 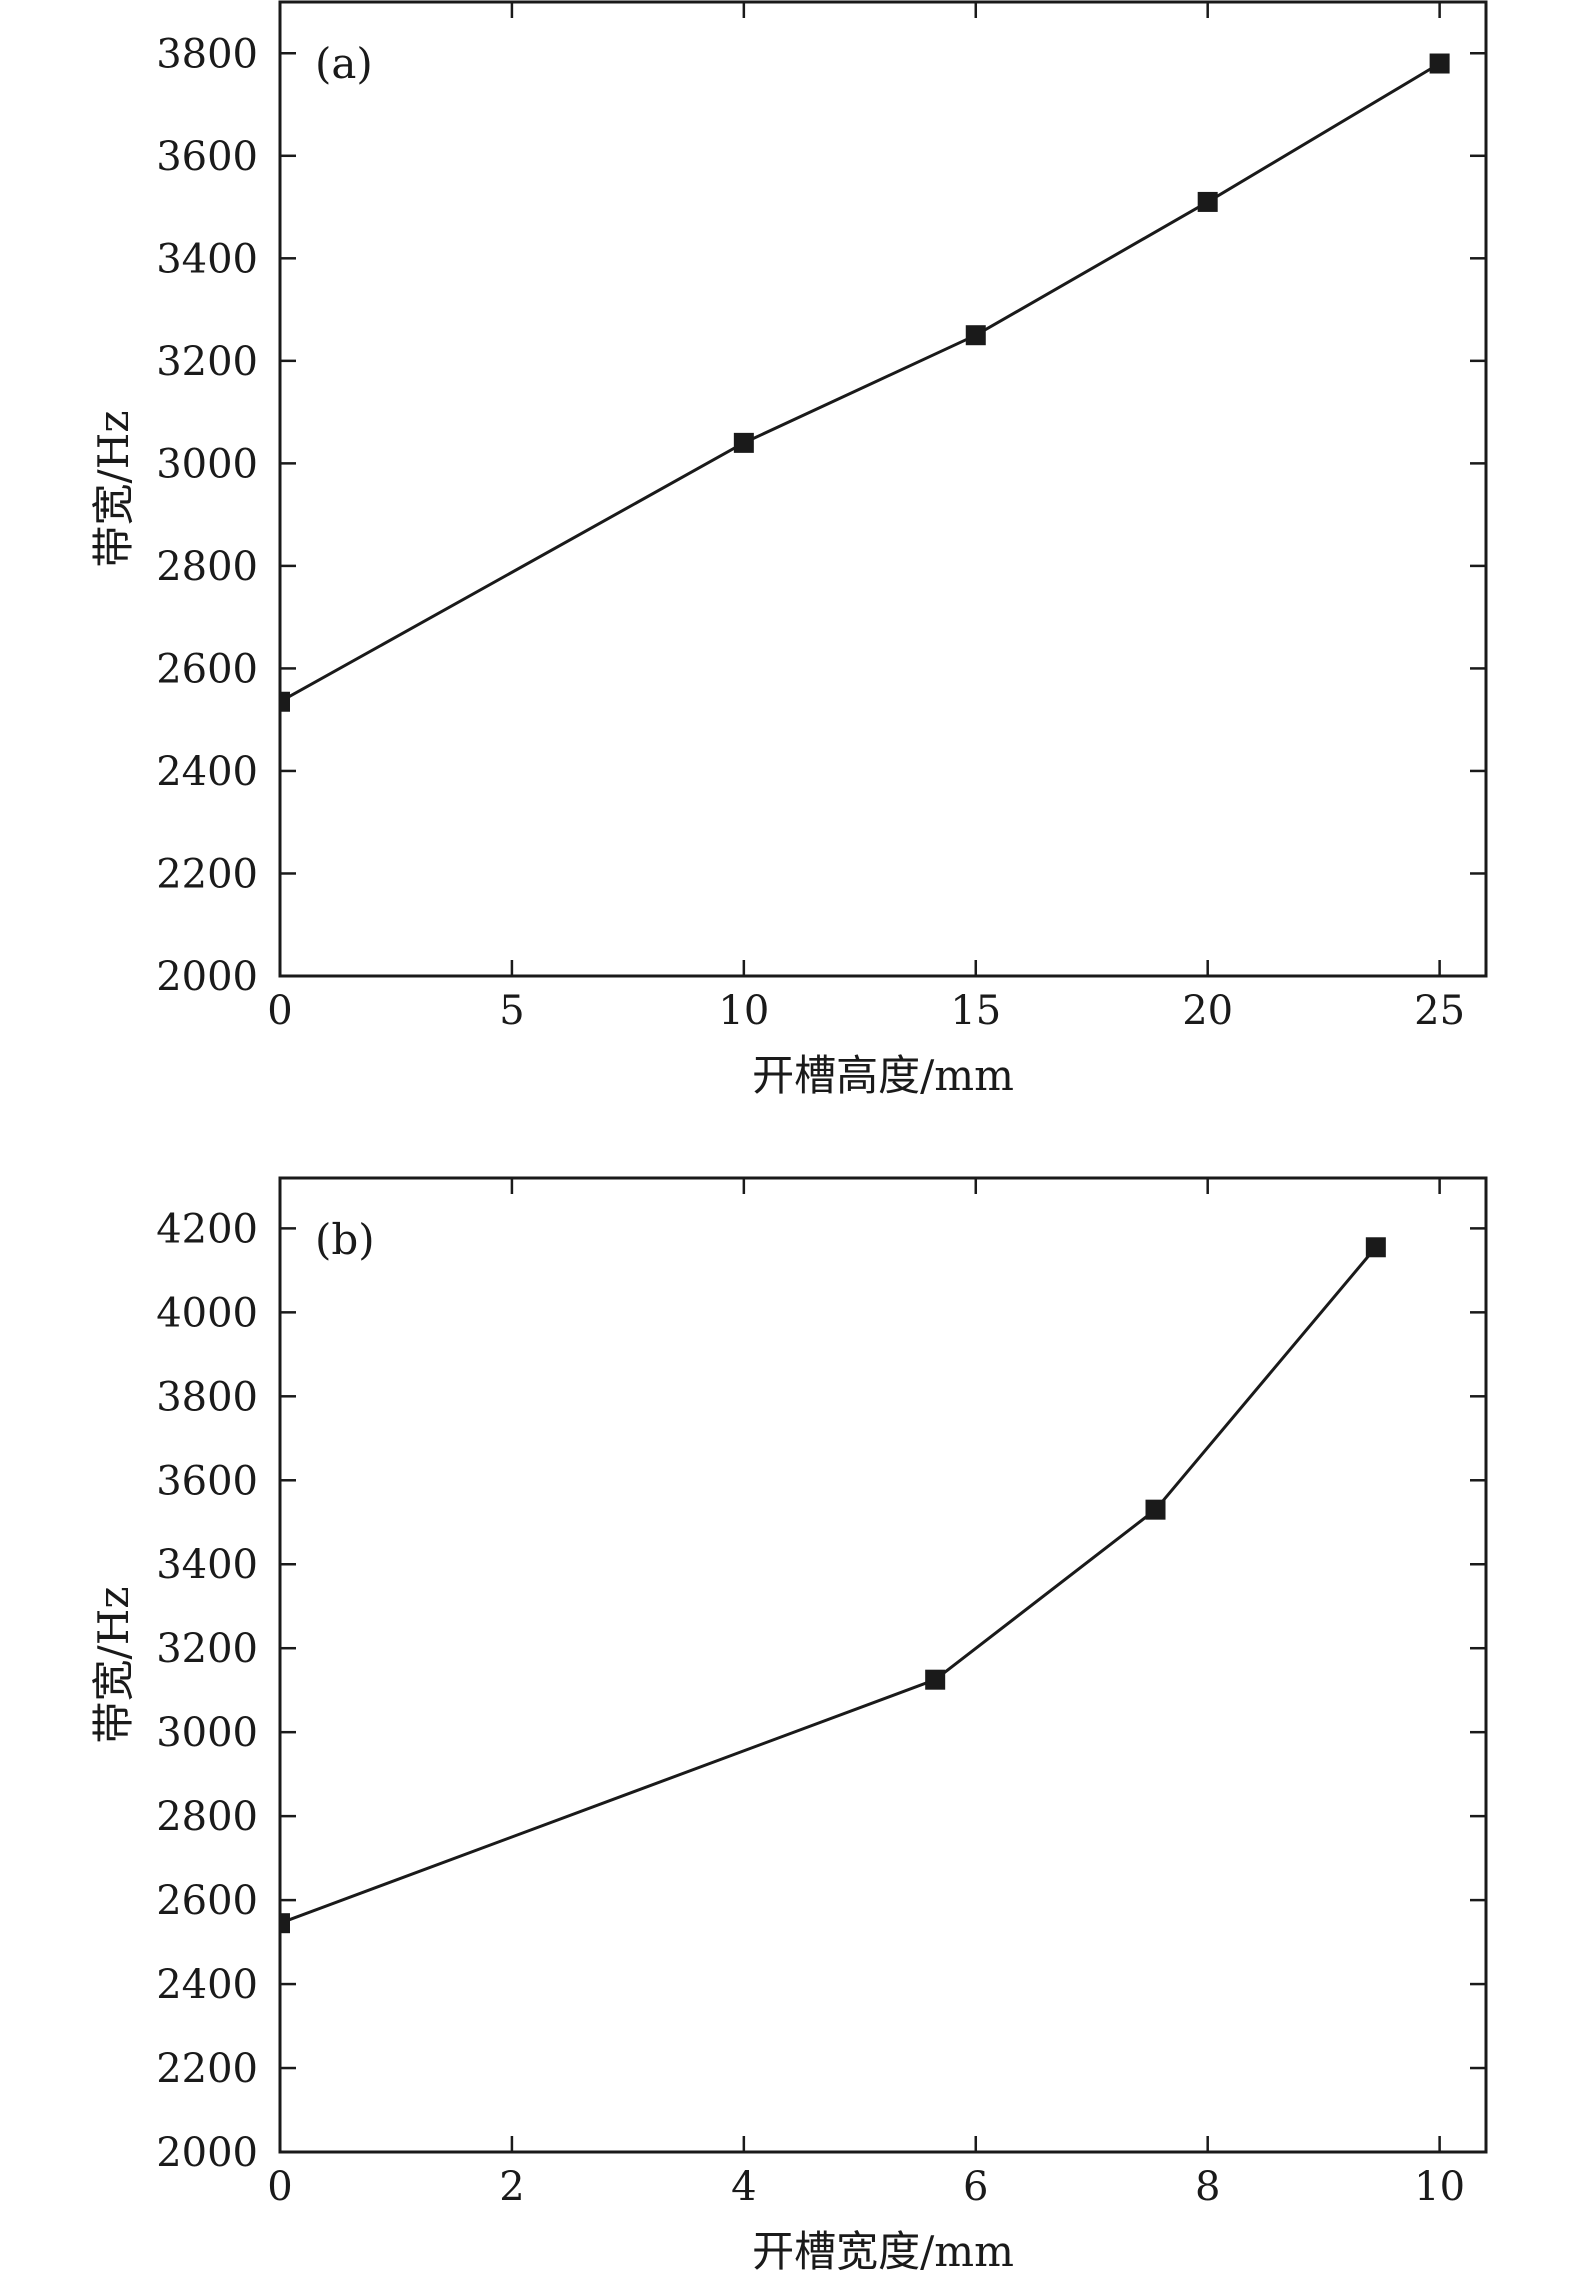 I want to click on y-tick-label-b: 4000, so click(x=207, y=1313).